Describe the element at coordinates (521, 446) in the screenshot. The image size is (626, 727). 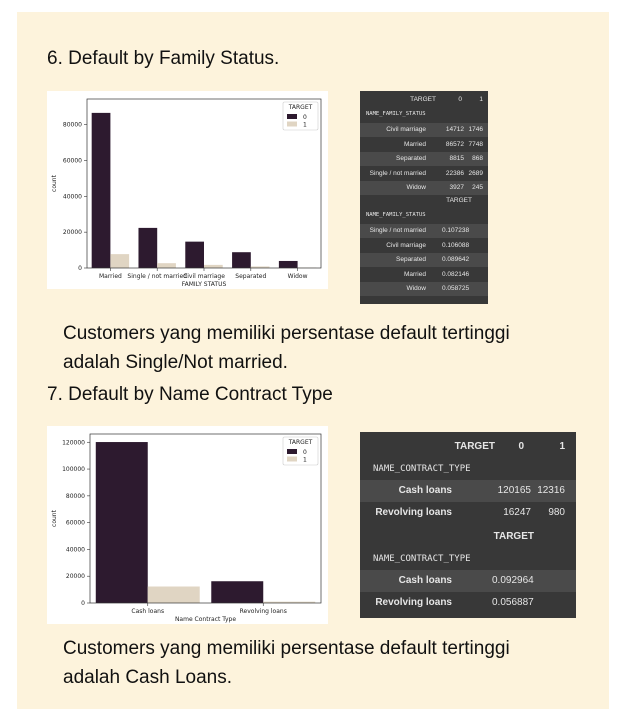
I see `table2-col0-header: 0` at that location.